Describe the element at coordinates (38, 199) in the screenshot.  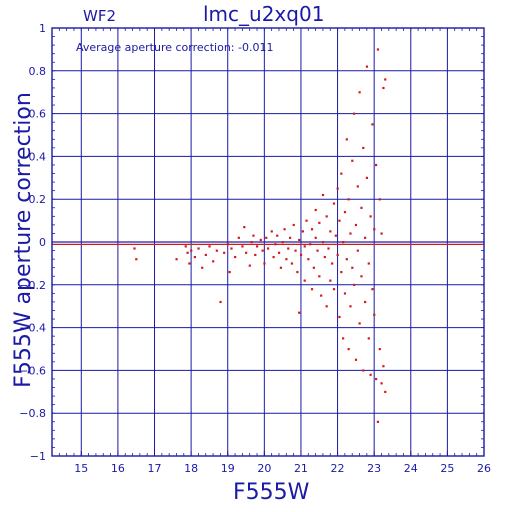
I see `y-tick-label: 0.2` at that location.